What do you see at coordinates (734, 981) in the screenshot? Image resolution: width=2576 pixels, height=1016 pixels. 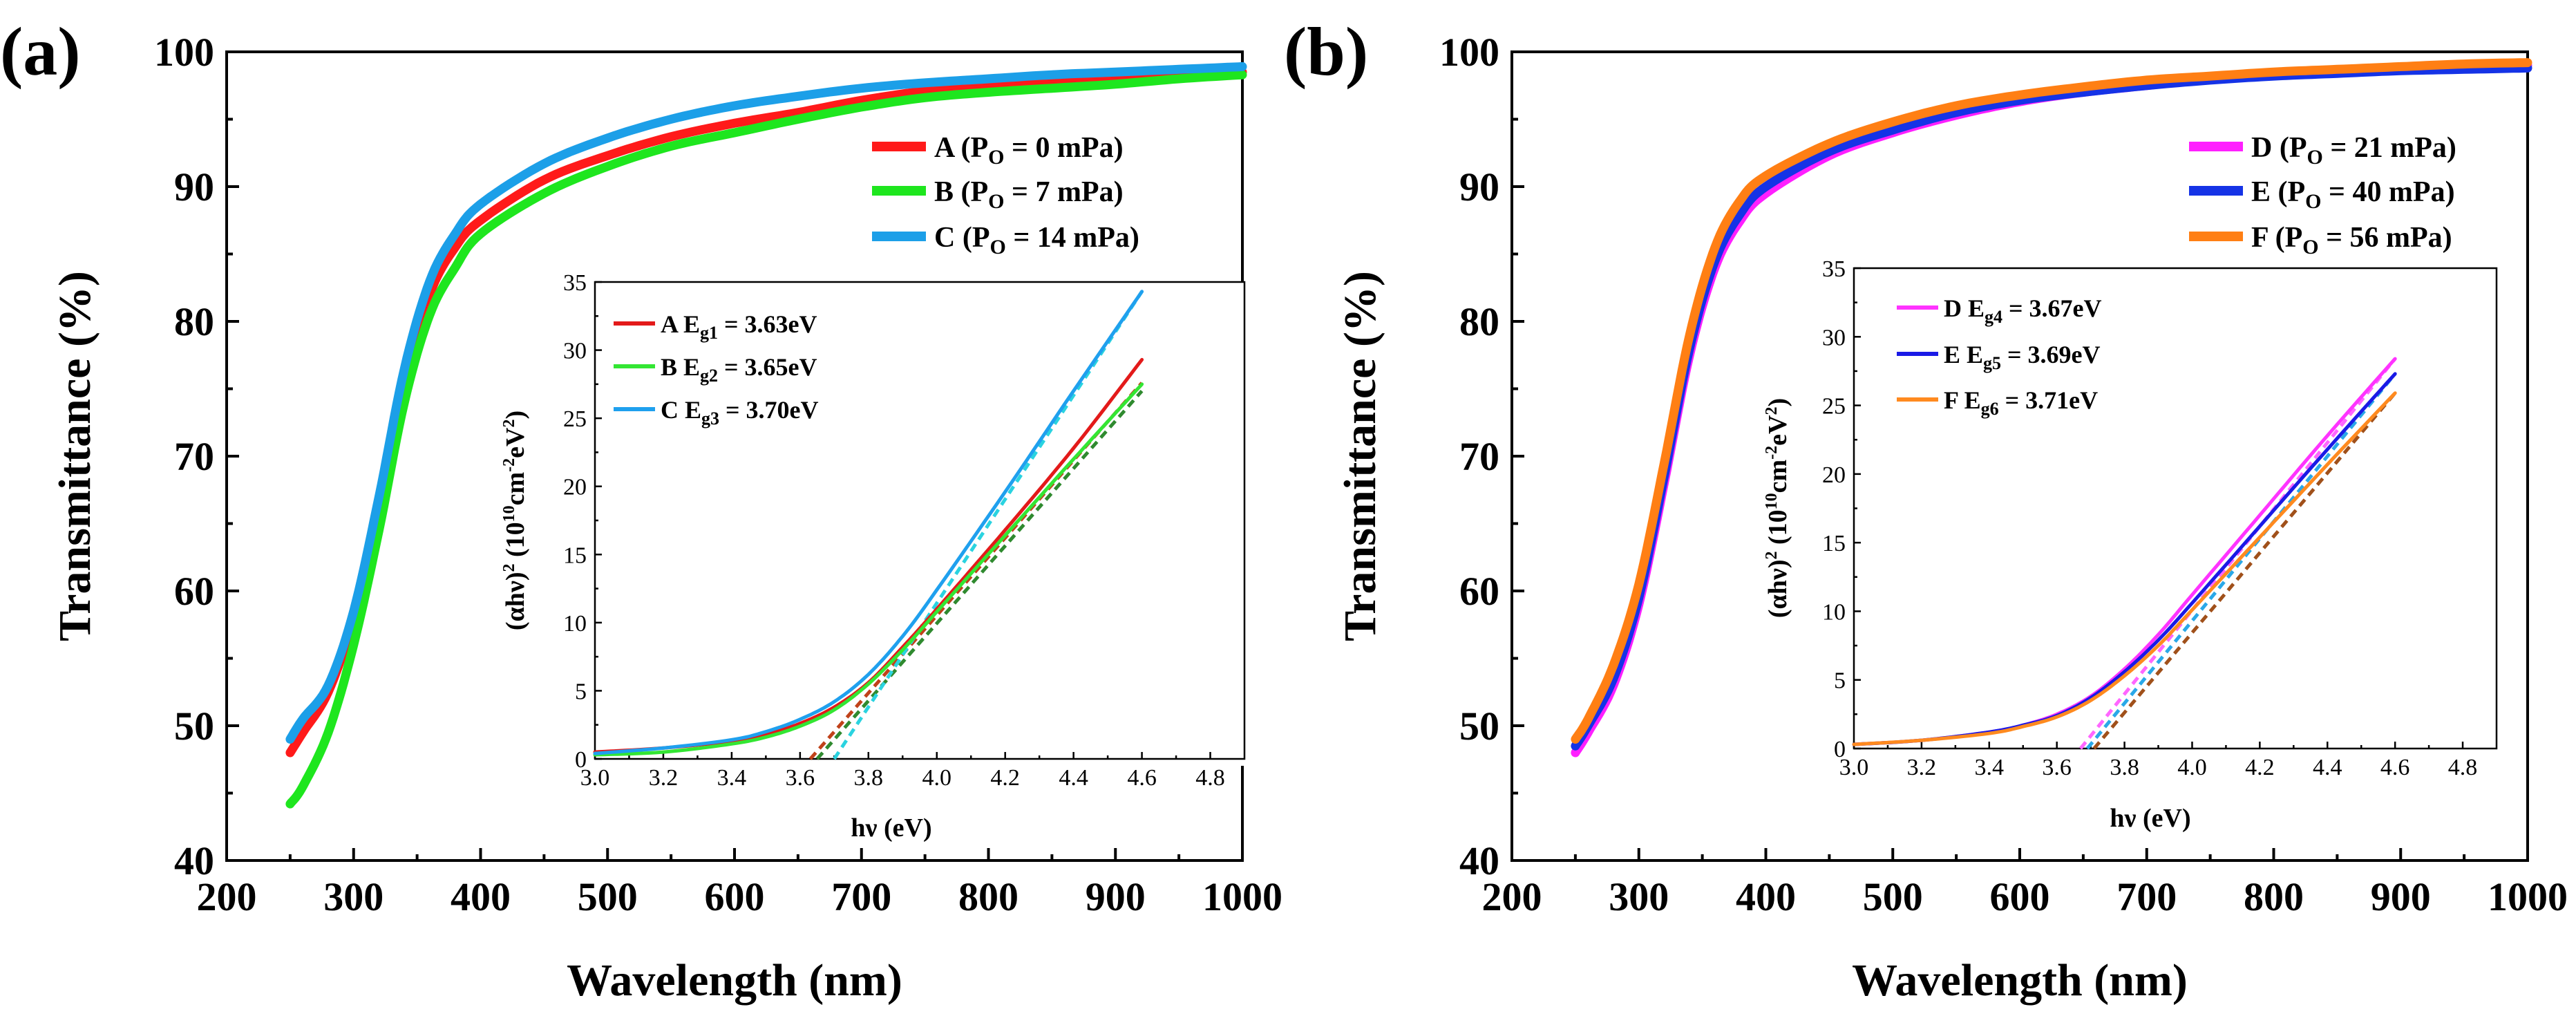 I see `panel-a-x-axis-title: Wavelength (nm)` at bounding box center [734, 981].